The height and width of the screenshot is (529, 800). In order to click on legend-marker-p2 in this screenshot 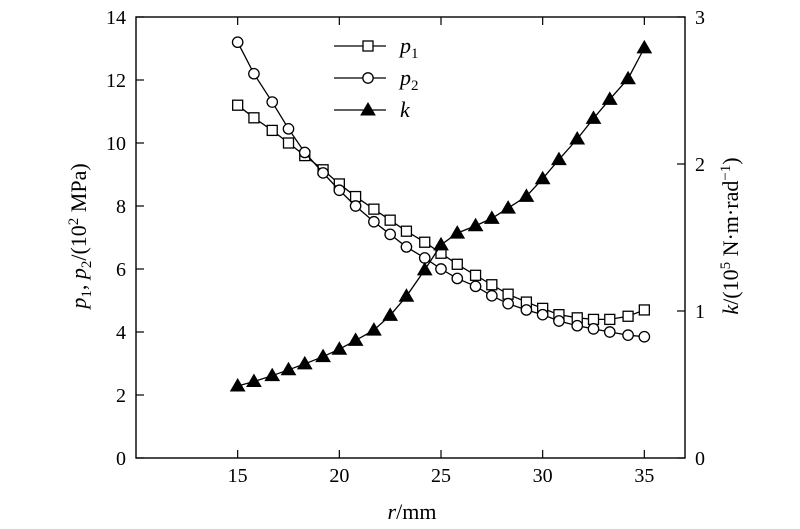, I will do `click(368, 78)`.